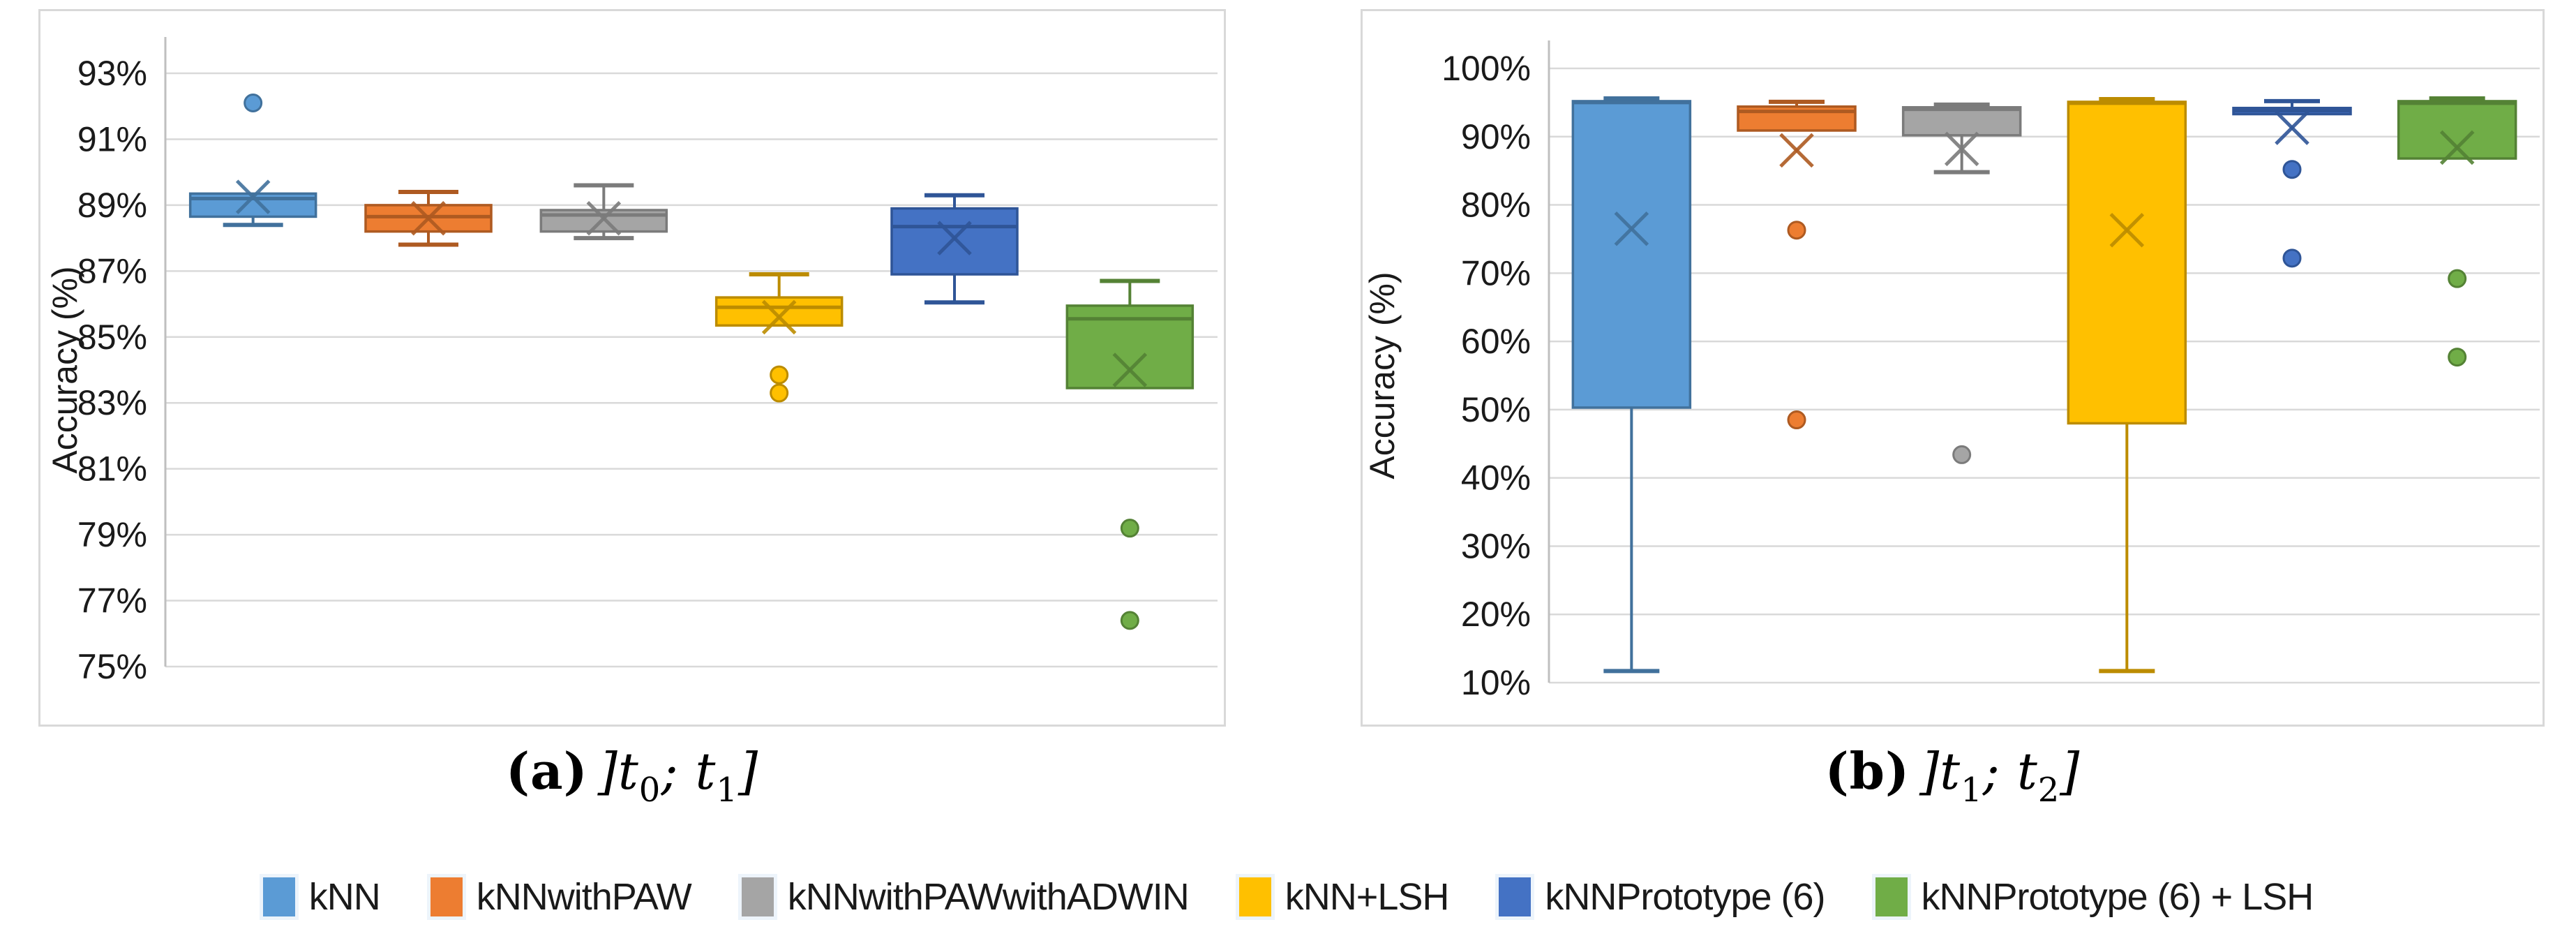 Image resolution: width=2576 pixels, height=943 pixels. I want to click on legend-item-kNN: kNN, so click(321, 897).